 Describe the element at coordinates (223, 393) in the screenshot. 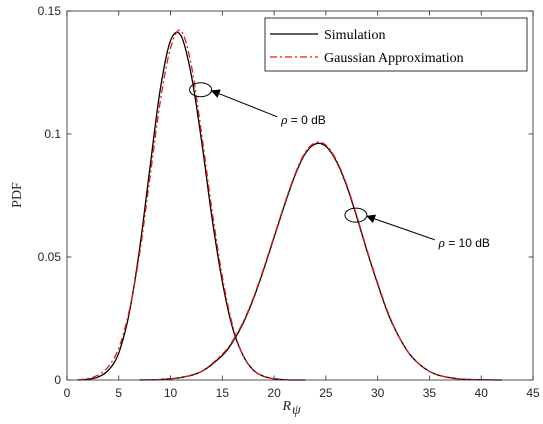

I see `x-tick-label: 15` at that location.